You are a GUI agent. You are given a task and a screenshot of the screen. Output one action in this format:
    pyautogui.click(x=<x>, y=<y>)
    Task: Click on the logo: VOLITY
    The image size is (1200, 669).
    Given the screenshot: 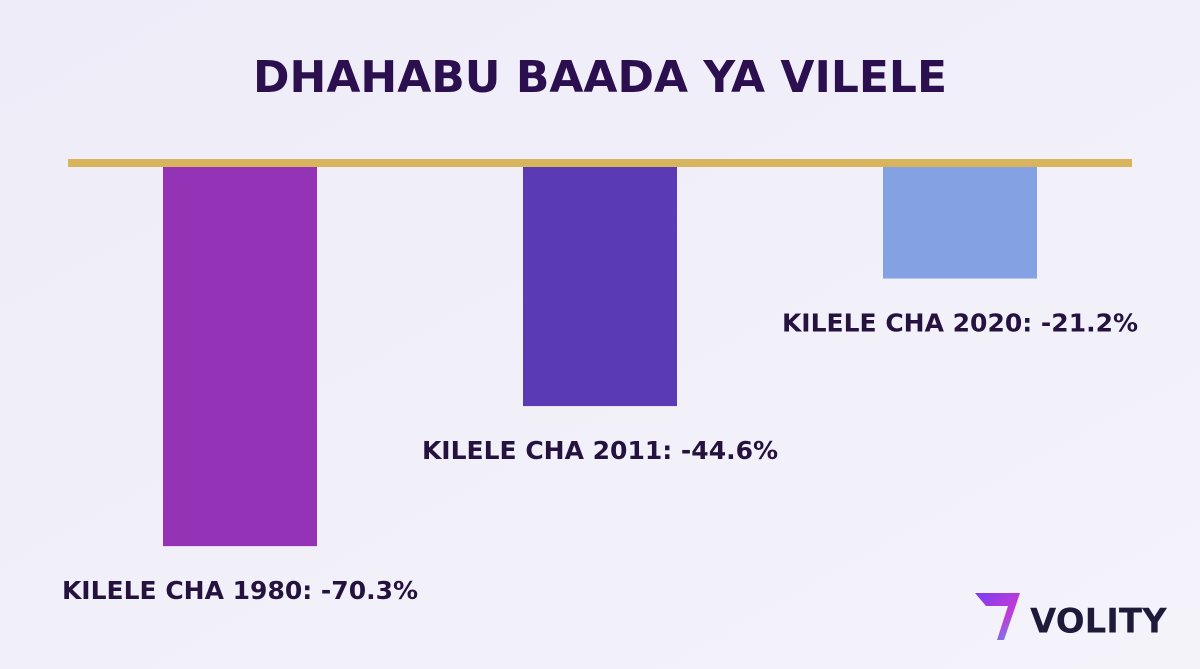 What is the action you would take?
    pyautogui.click(x=1071, y=617)
    